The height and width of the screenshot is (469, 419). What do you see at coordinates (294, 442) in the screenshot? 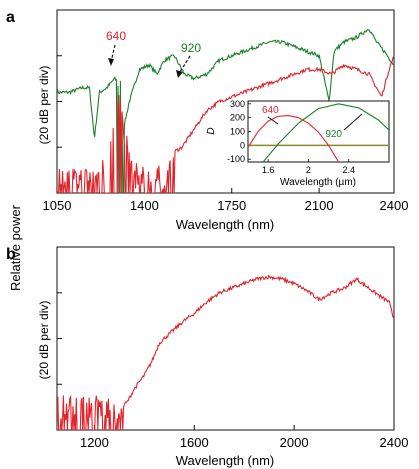
I see `x-tick-label: 2000` at bounding box center [294, 442].